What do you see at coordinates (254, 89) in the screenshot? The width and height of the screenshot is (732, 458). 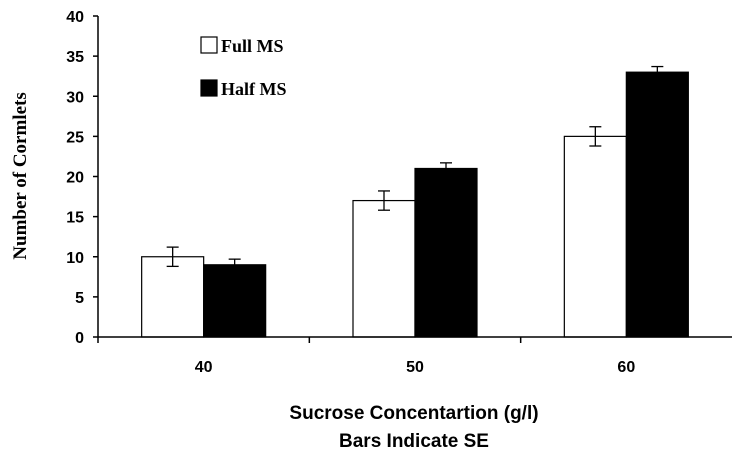 I see `legend-label-half-ms: Half MS` at bounding box center [254, 89].